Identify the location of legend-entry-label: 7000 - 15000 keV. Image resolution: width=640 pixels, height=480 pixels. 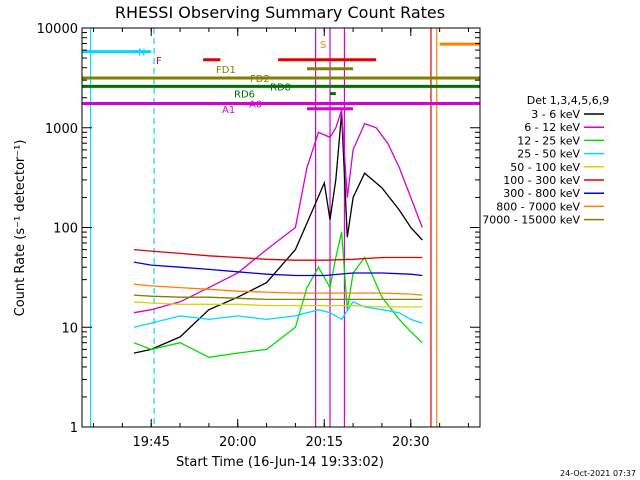
(531, 220).